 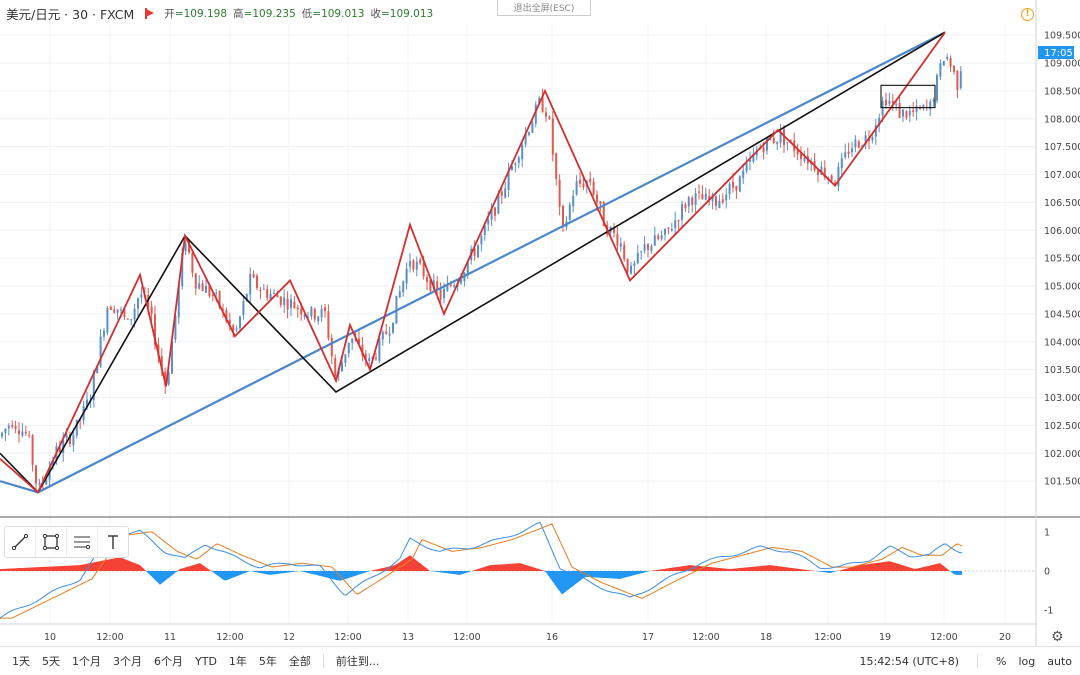 I want to click on fib-lines-icon, so click(x=82, y=543).